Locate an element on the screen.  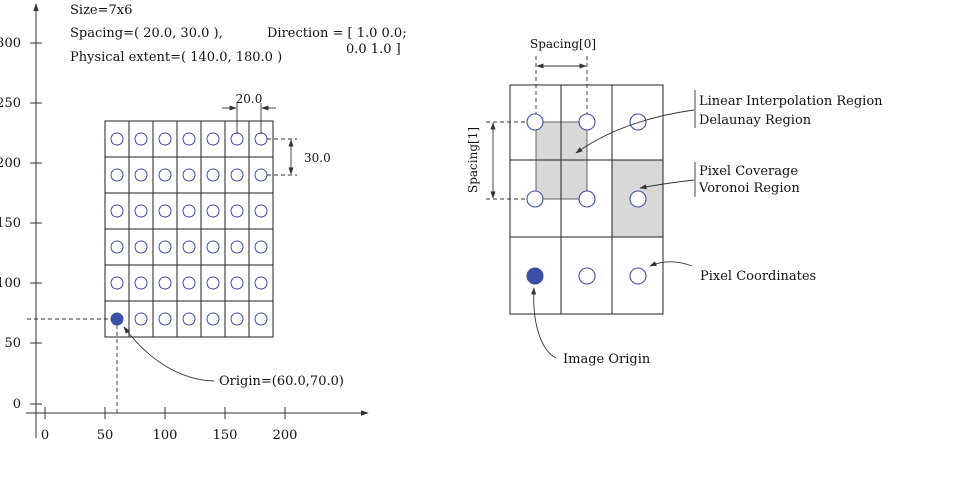
x-tick-label: 100 is located at coordinates (165, 435).